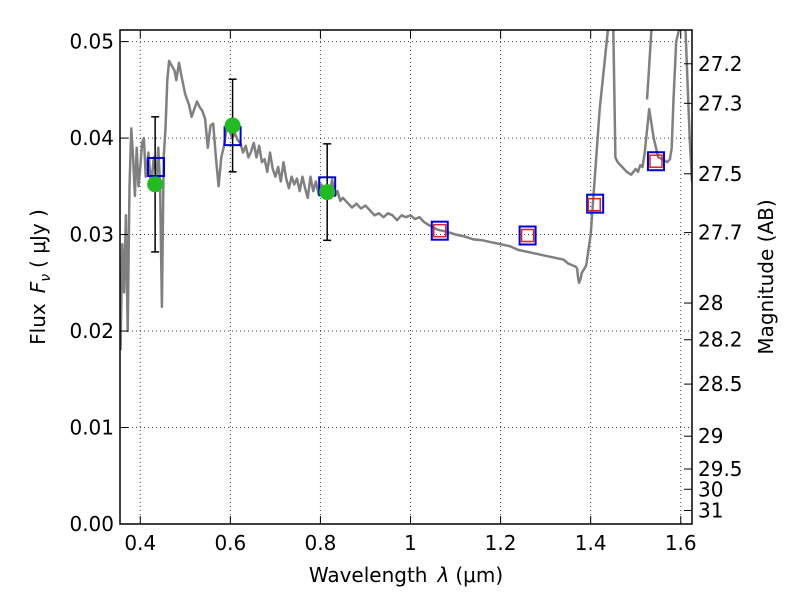  Describe the element at coordinates (720, 174) in the screenshot. I see `y2-tick-label: 27.5` at that location.